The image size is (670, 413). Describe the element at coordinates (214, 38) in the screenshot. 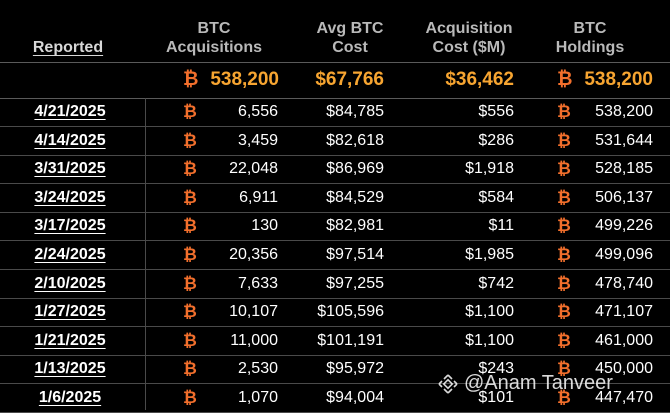

I see `column-header-btc-acquisitions: BTC Acquisitions` at that location.